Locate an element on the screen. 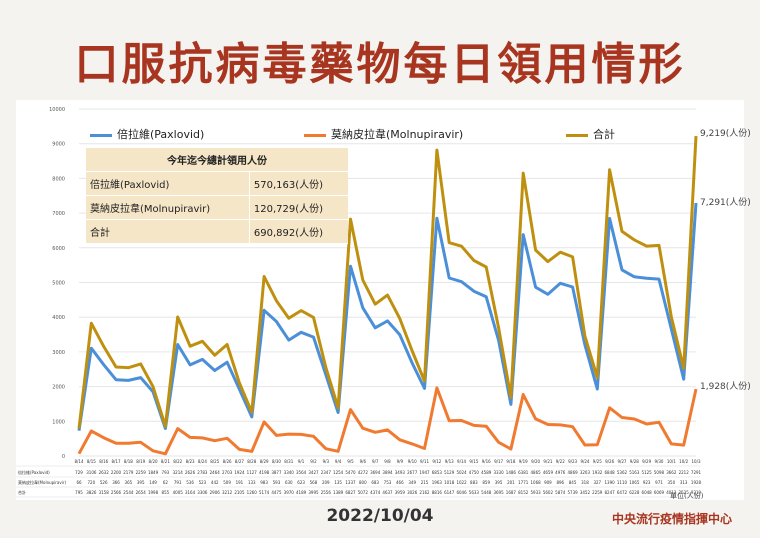 Image resolution: width=760 pixels, height=538 pixels. x-tick-label: 9/18 is located at coordinates (510, 461).